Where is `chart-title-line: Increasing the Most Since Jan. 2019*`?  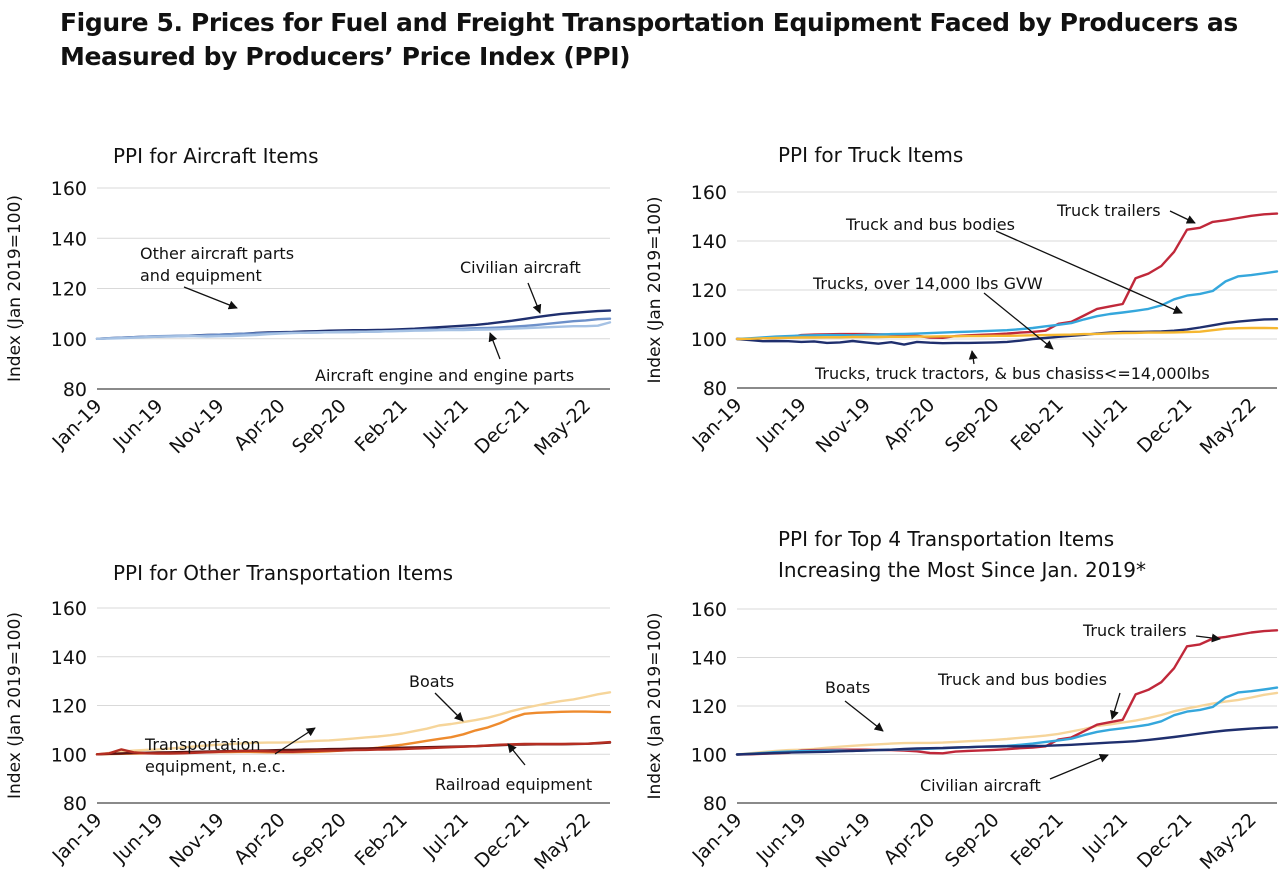
chart-title-line: Increasing the Most Since Jan. 2019* is located at coordinates (962, 570).